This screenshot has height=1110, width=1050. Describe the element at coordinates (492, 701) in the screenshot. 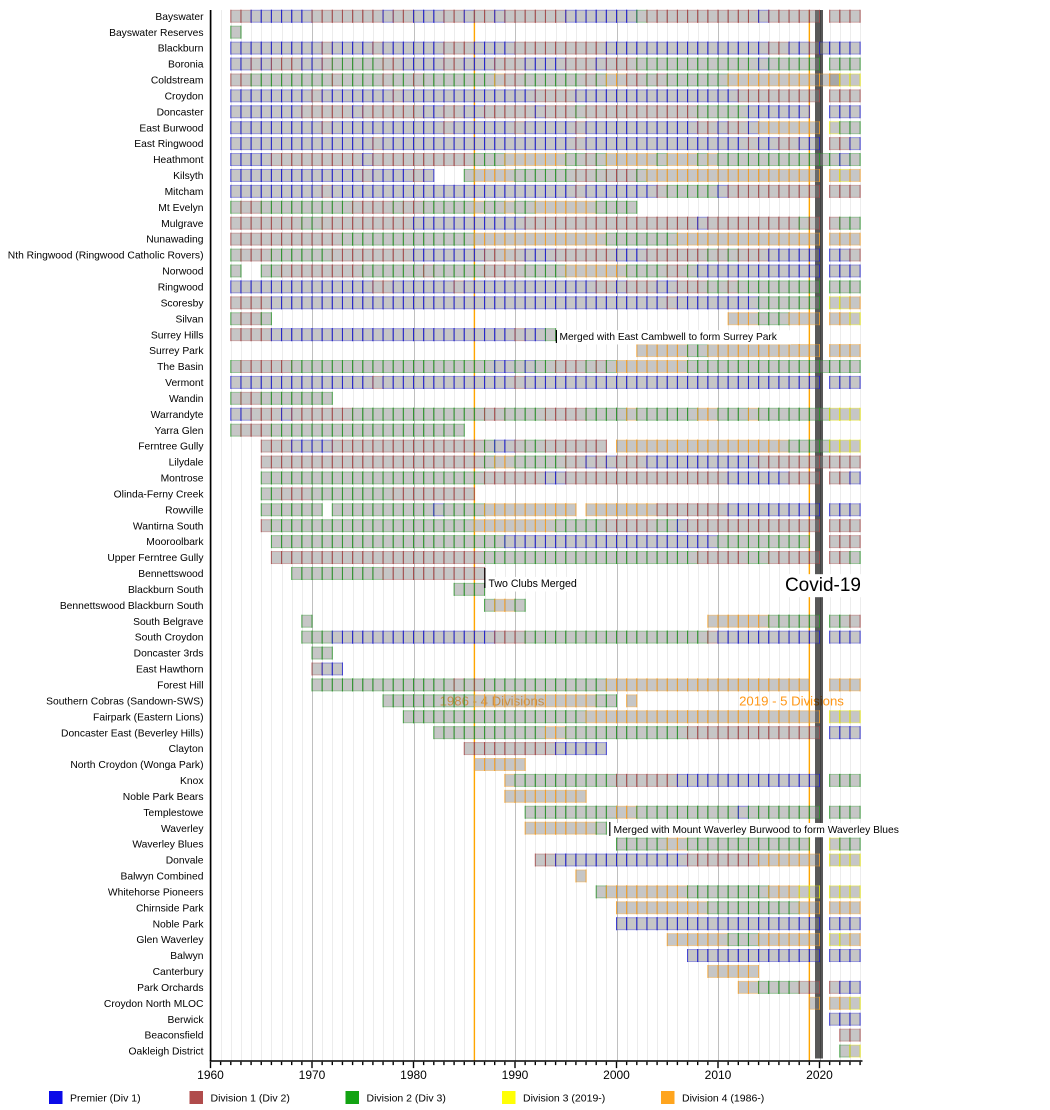

I see `svg-text: 1986 - 4 Divisions` at that location.